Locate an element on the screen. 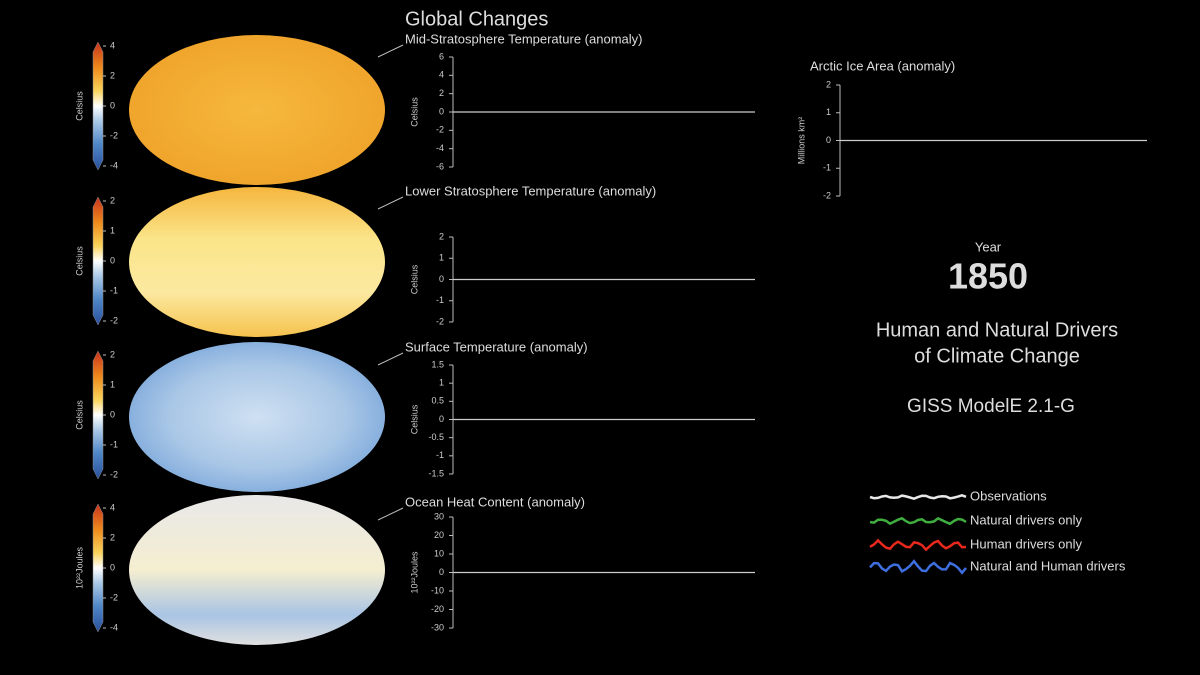  subtitle-line: Human and Natural Drivers is located at coordinates (997, 330).